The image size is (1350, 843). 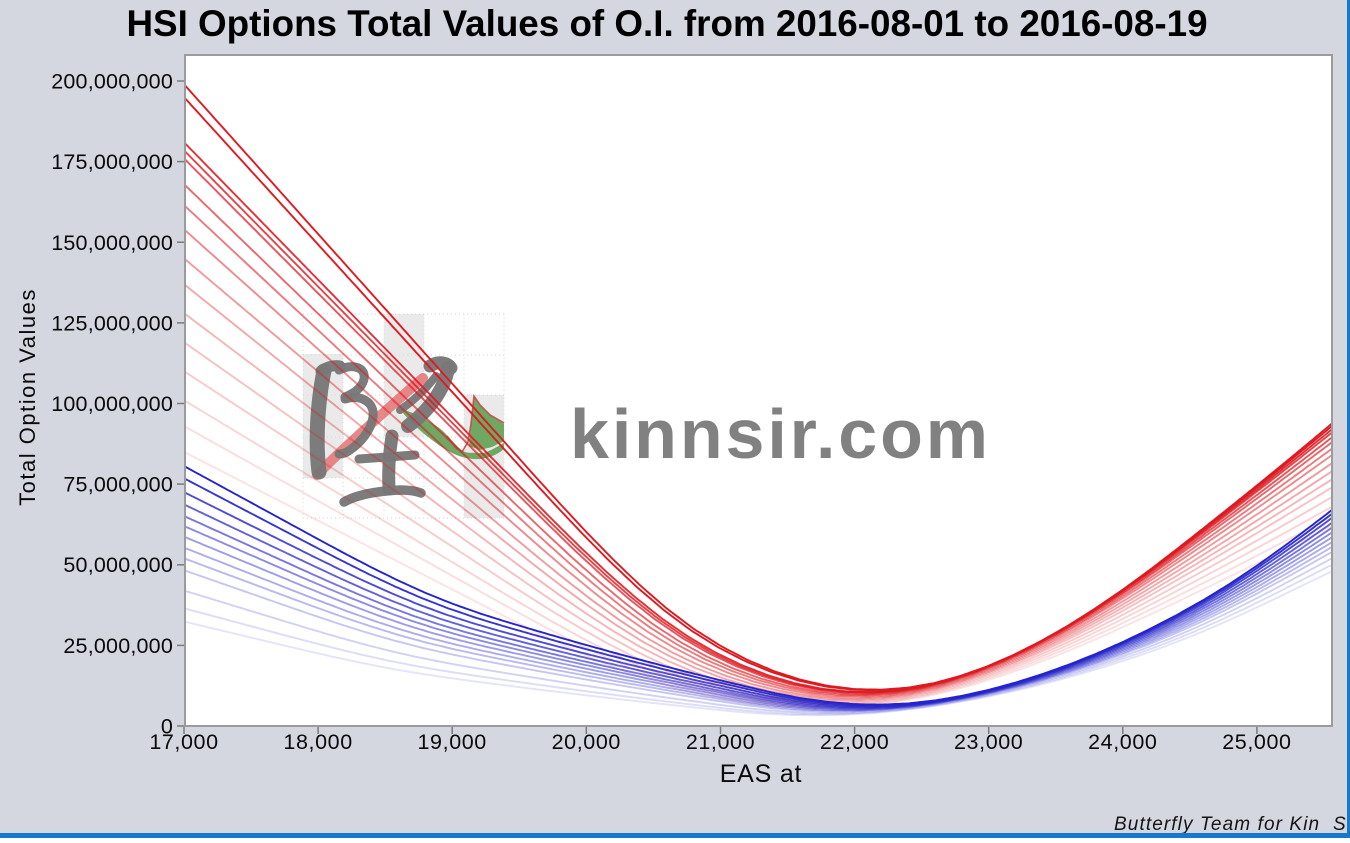 What do you see at coordinates (112, 243) in the screenshot?
I see `svg-text: 150,000,000` at bounding box center [112, 243].